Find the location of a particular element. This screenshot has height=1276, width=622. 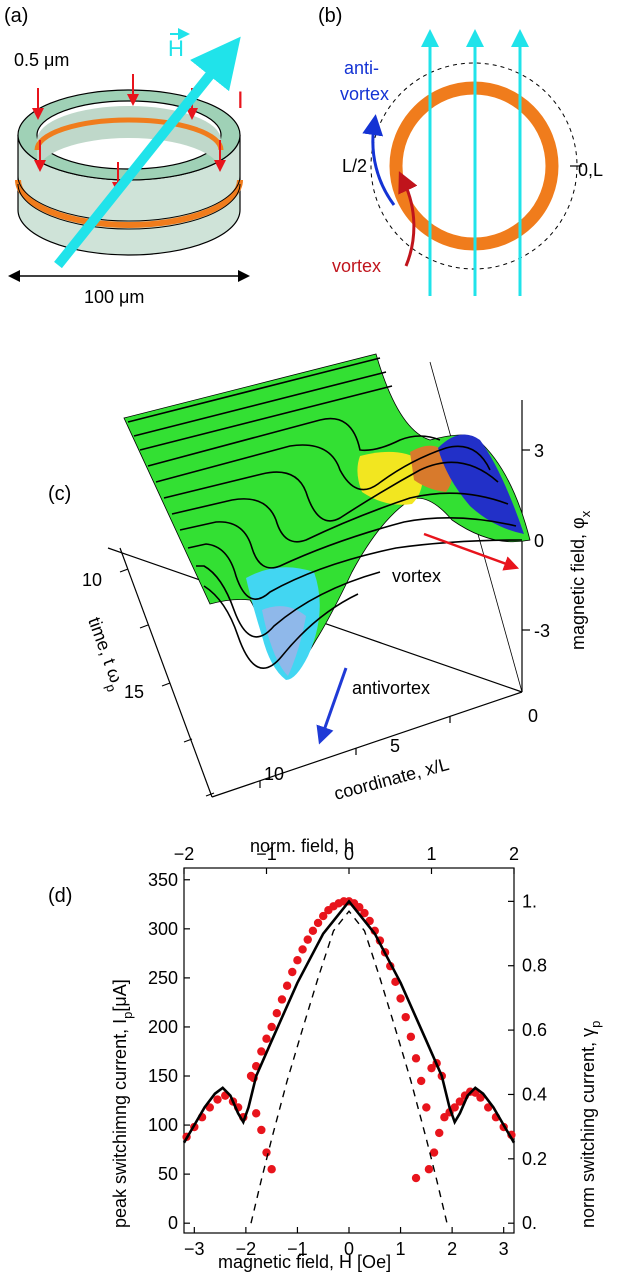

svg-text: norm switching current, γp is located at coordinates (590, 1124).